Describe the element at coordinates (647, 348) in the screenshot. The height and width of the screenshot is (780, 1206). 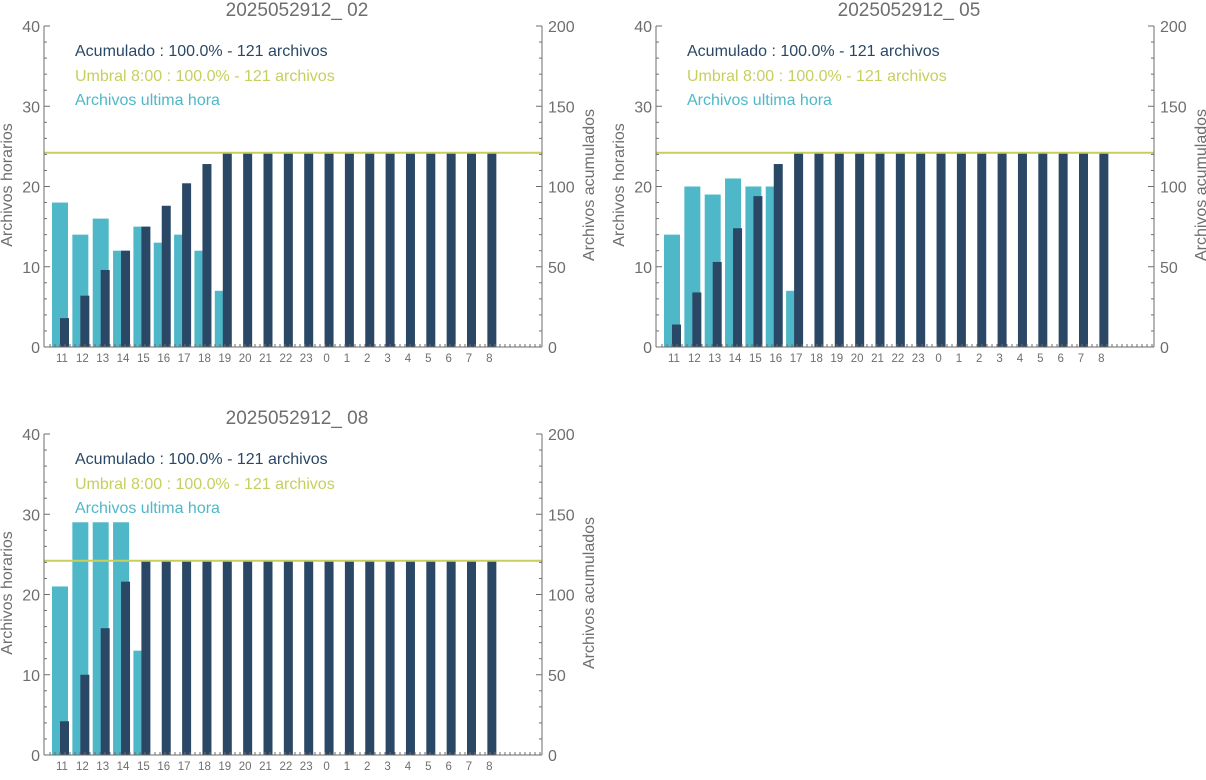
I see `y-tick-label: 0` at that location.